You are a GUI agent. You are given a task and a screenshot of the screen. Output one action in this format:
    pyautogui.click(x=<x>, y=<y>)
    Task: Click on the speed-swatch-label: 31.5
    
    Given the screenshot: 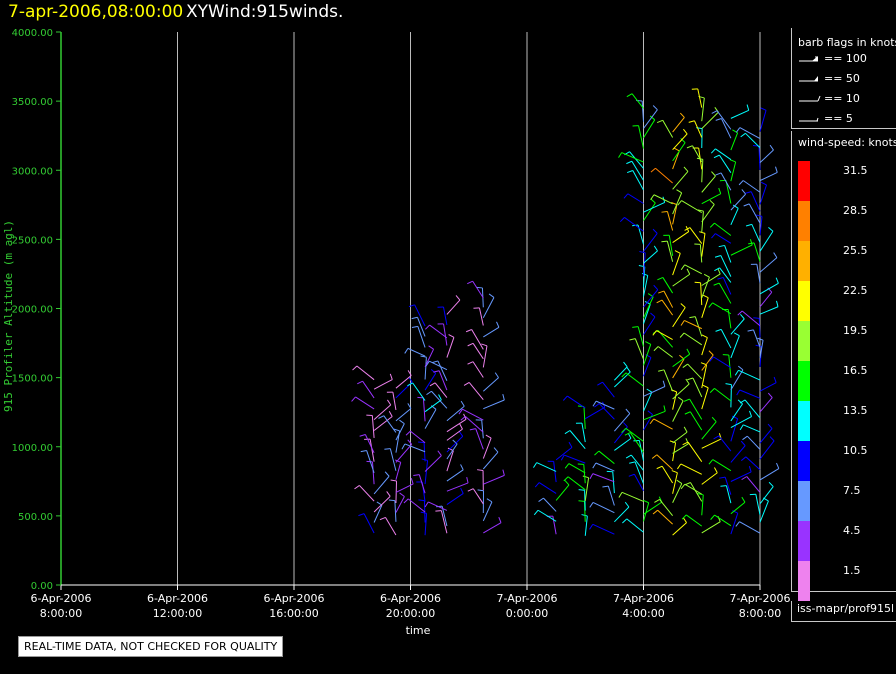 What is the action you would take?
    pyautogui.click(x=855, y=170)
    